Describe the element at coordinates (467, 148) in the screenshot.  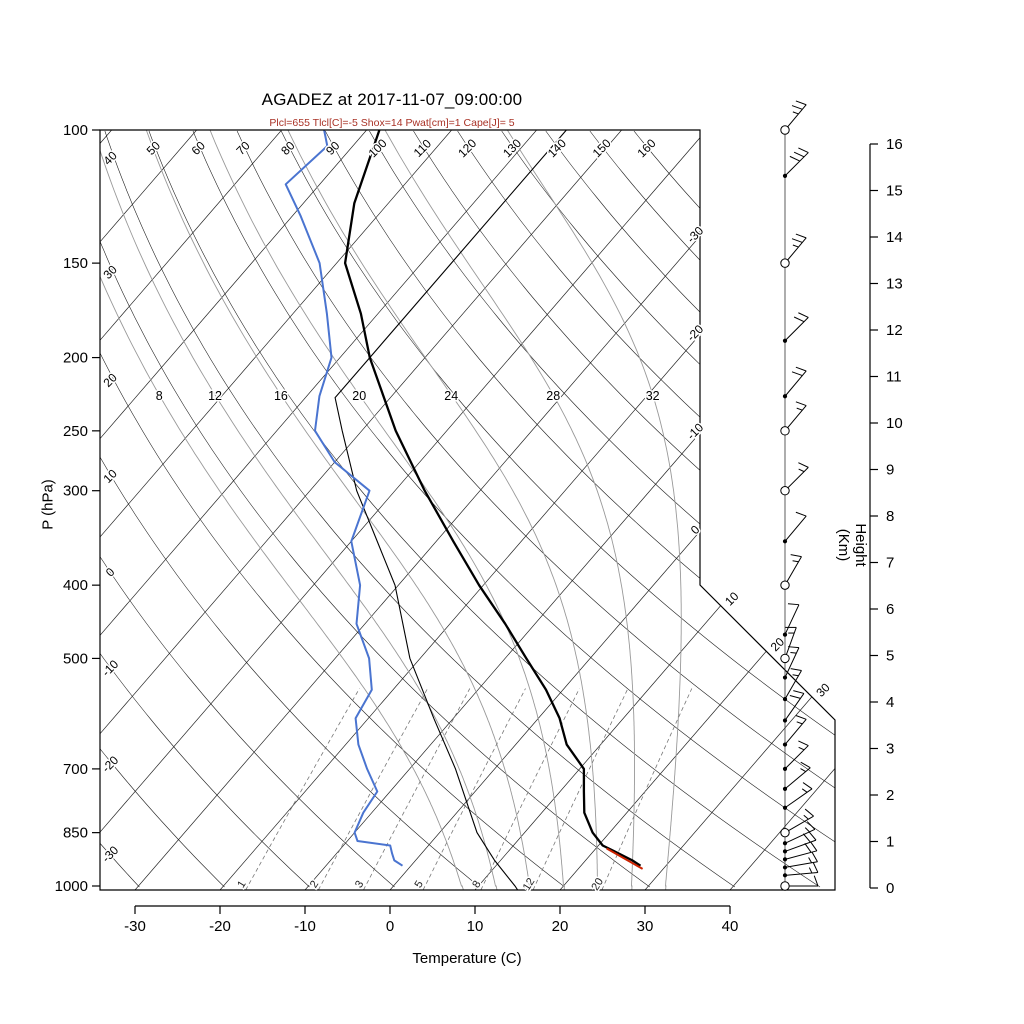
I see `svg-text: 120` at that location.